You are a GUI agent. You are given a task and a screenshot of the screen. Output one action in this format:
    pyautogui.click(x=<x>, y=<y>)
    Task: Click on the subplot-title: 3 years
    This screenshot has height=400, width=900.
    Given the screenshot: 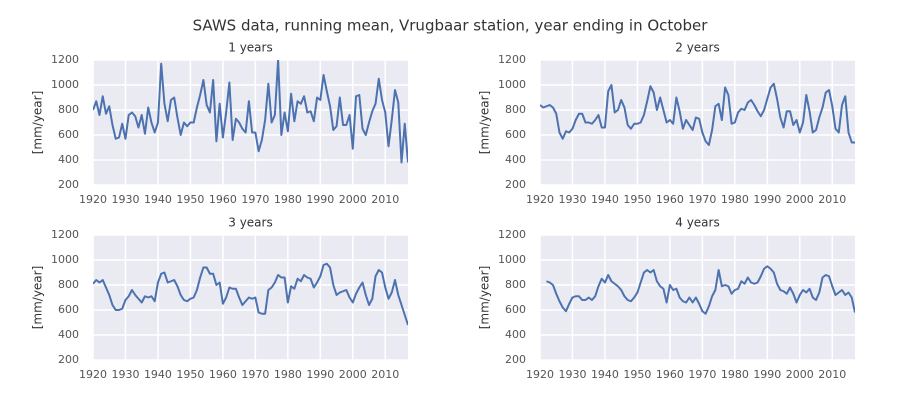 What is the action you would take?
    pyautogui.click(x=250, y=223)
    